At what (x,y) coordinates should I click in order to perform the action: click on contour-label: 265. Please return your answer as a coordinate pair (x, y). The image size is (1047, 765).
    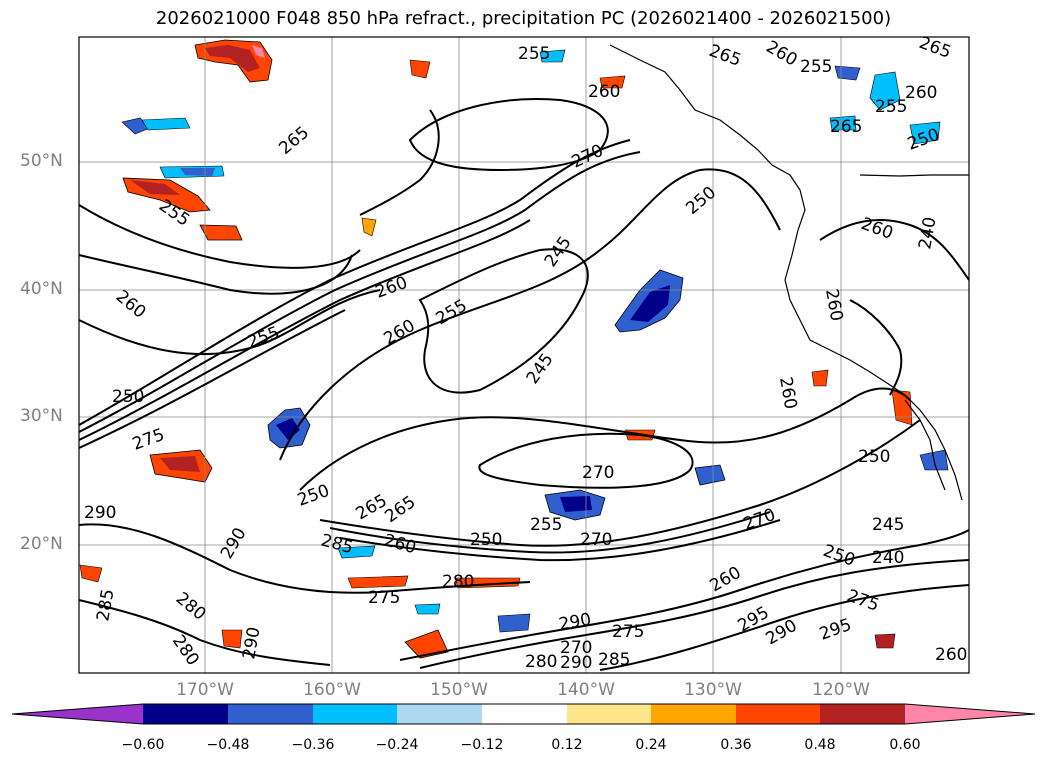
    Looking at the image, I should click on (846, 127).